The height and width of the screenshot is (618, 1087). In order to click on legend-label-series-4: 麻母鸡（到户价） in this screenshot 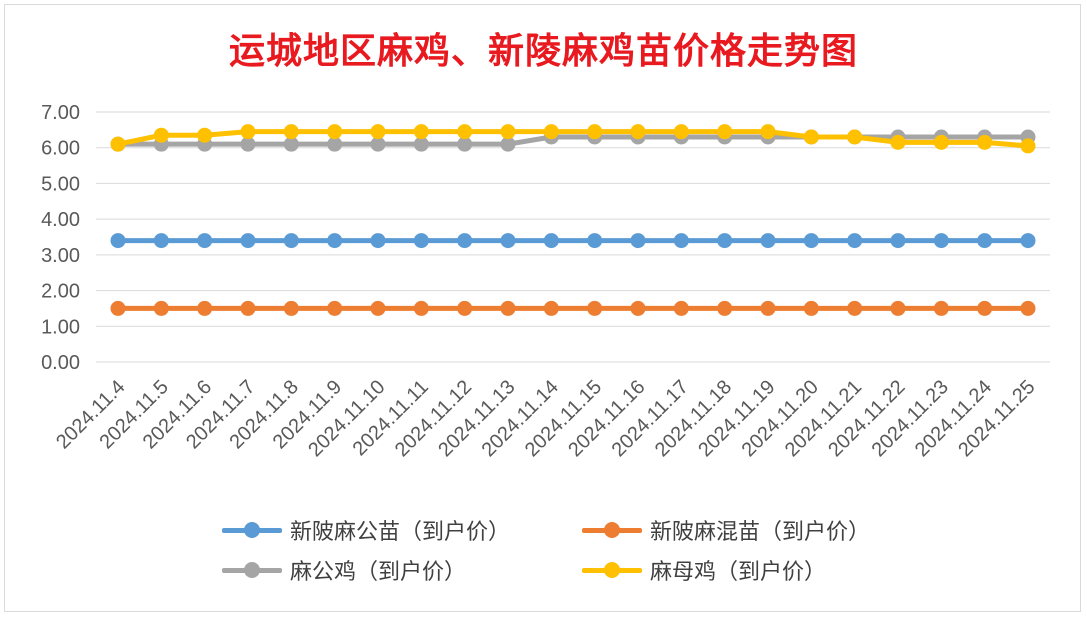, I will do `click(738, 572)`.